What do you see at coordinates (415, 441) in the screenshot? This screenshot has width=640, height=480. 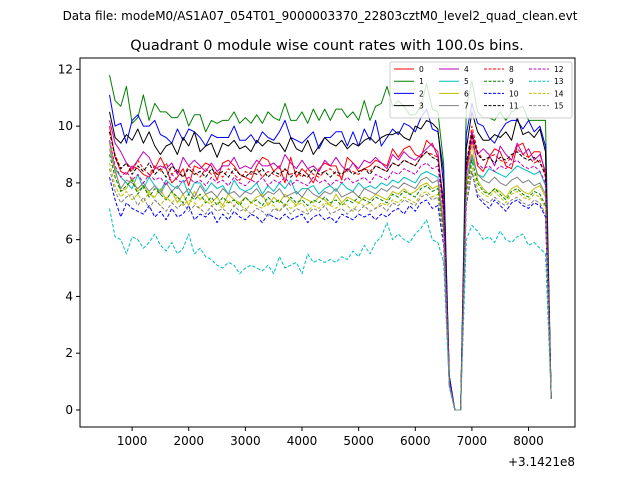 I see `x-tick-label: 6000` at bounding box center [415, 441].